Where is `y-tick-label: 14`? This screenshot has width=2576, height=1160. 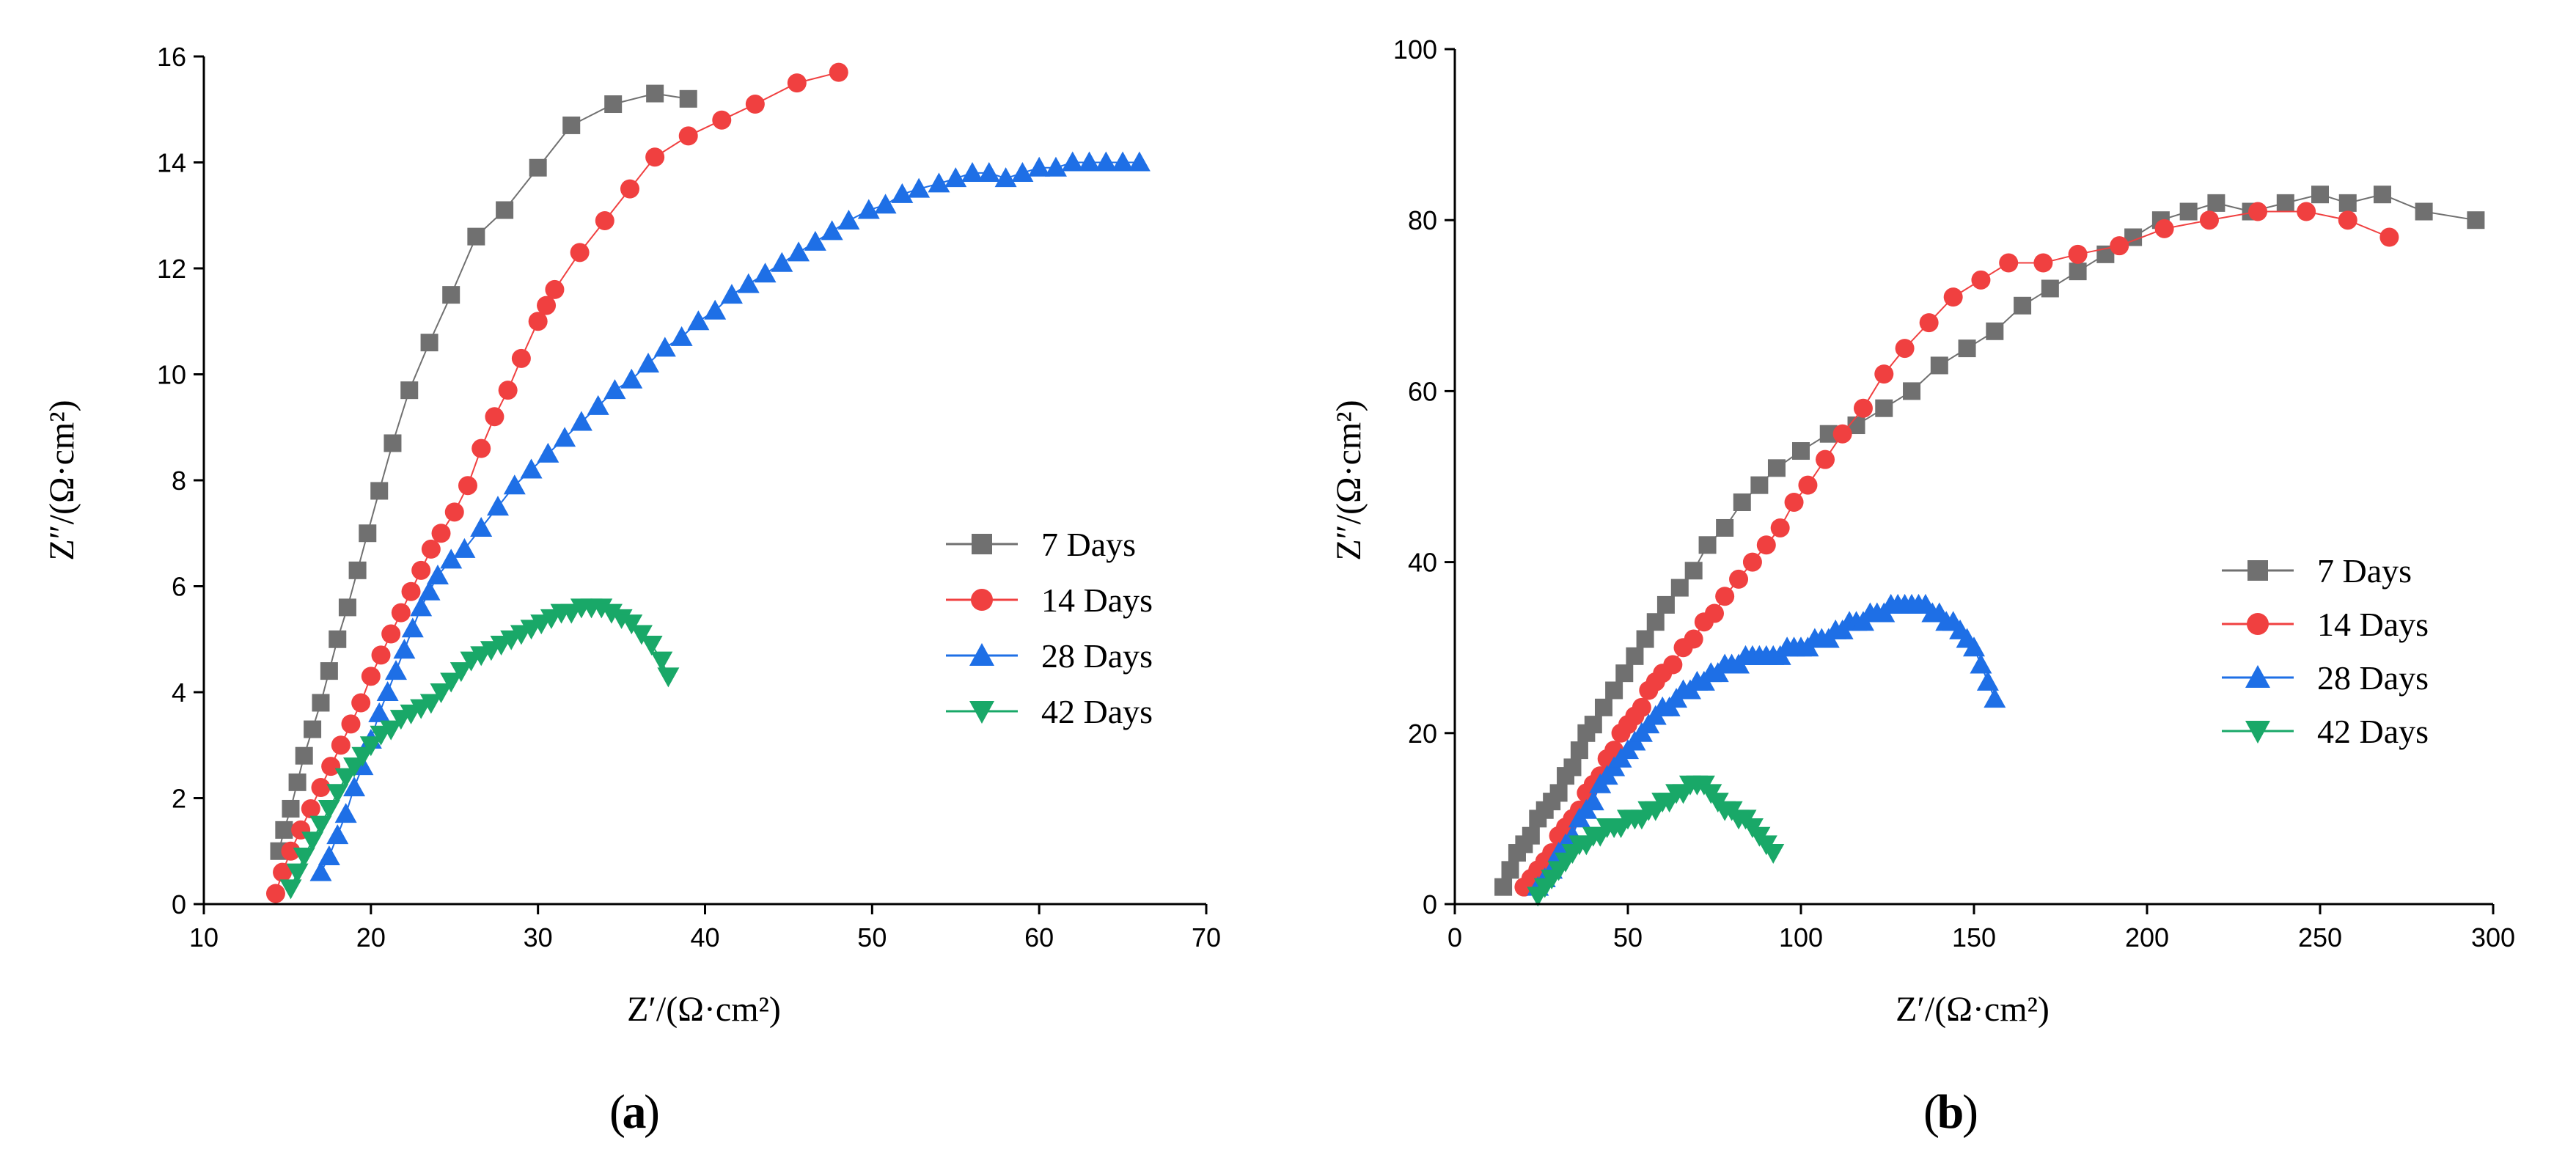 y-tick-label: 14 is located at coordinates (171, 163).